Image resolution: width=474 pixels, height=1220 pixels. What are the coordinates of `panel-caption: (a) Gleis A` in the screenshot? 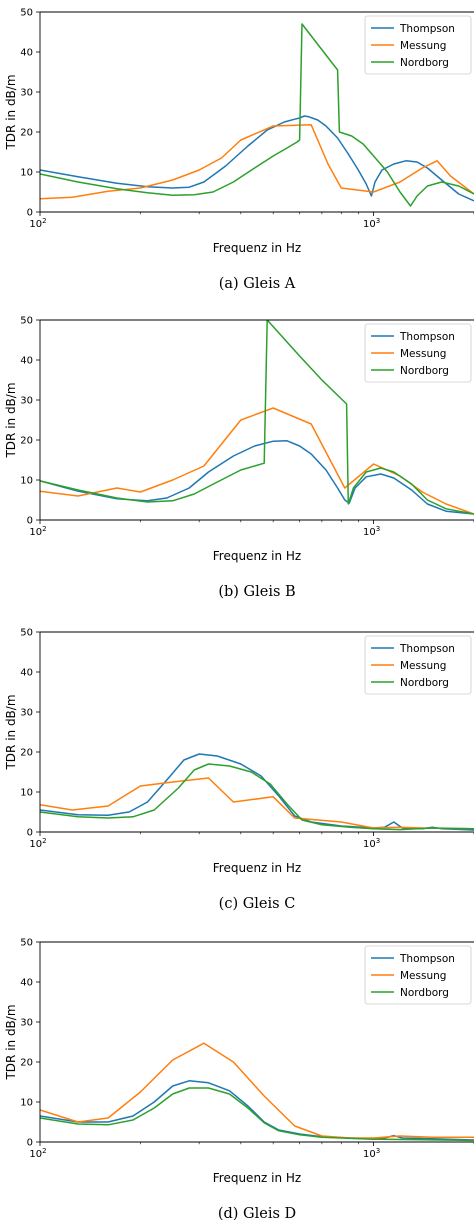 It's located at (257, 284).